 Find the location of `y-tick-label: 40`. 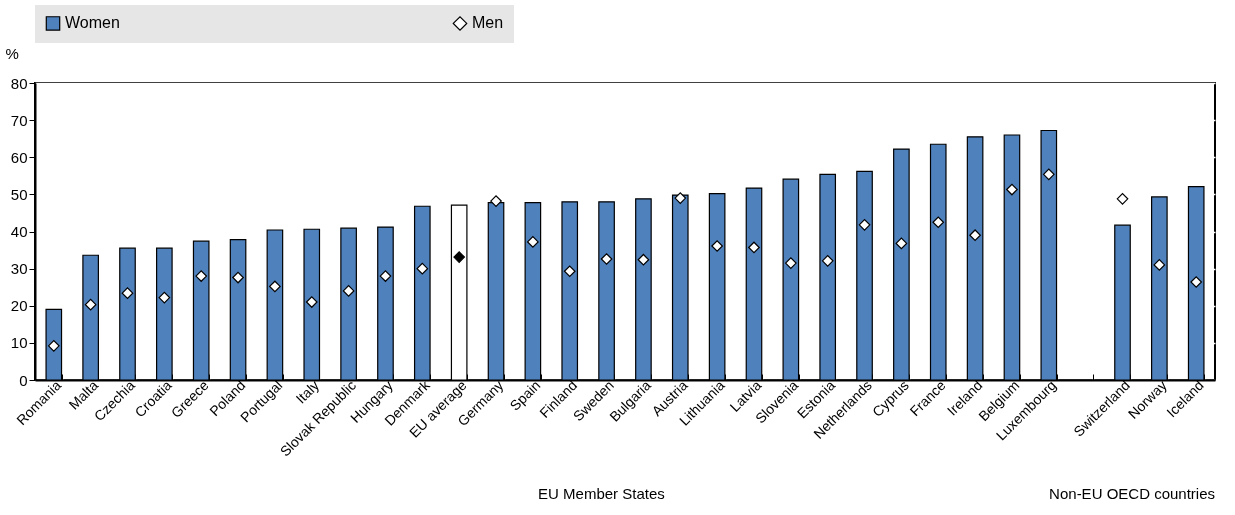

y-tick-label: 40 is located at coordinates (19, 231).